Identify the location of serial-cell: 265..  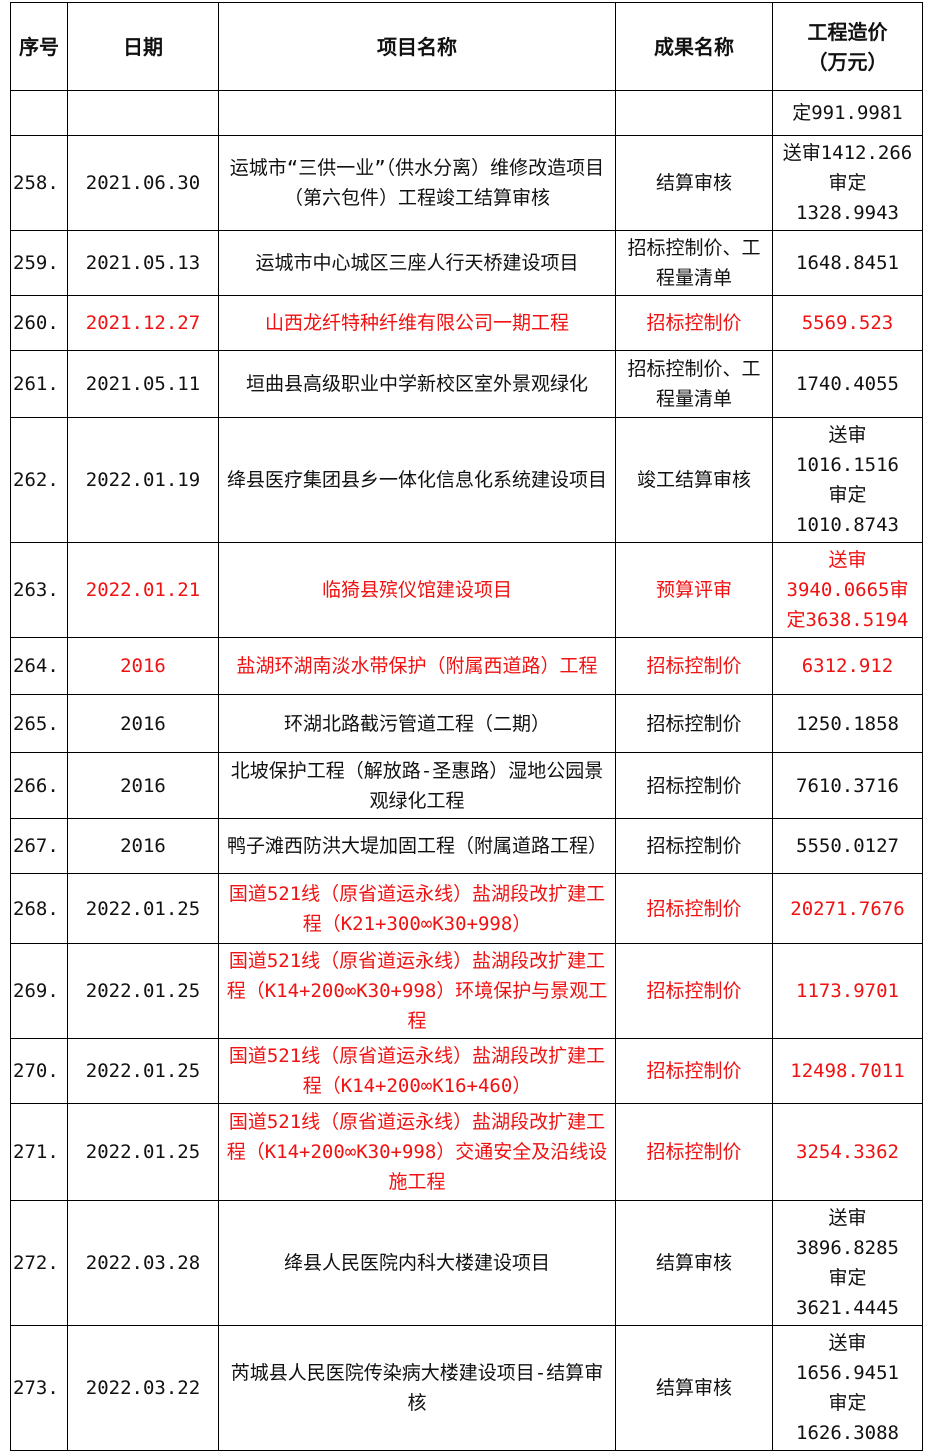
(39, 723).